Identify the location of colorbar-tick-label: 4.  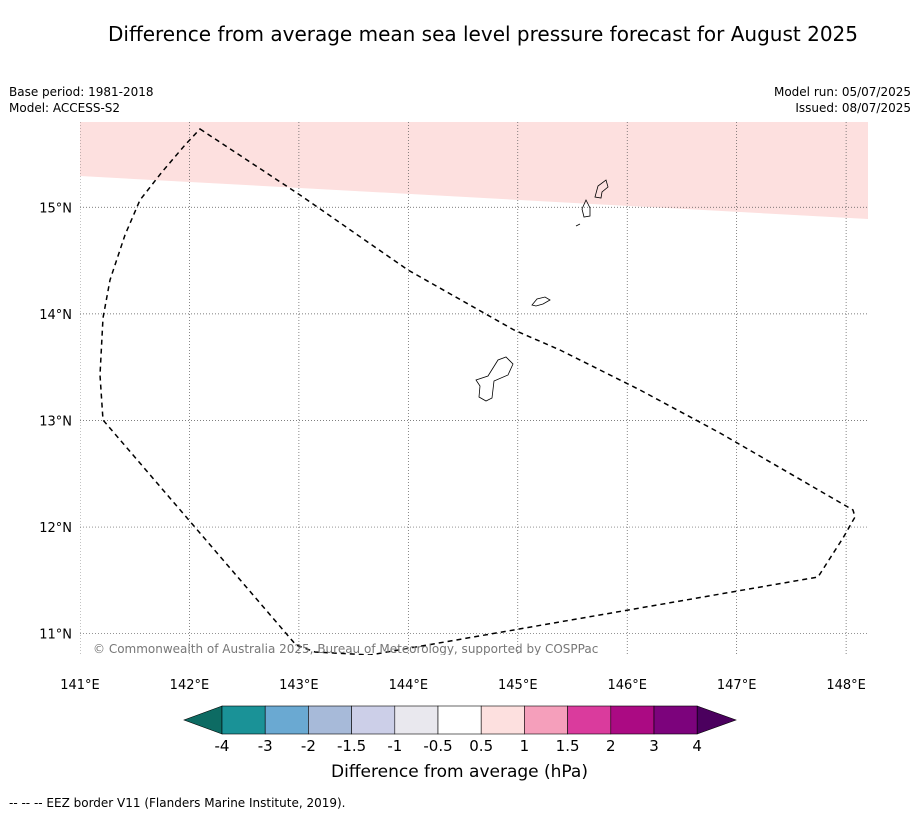
(697, 746).